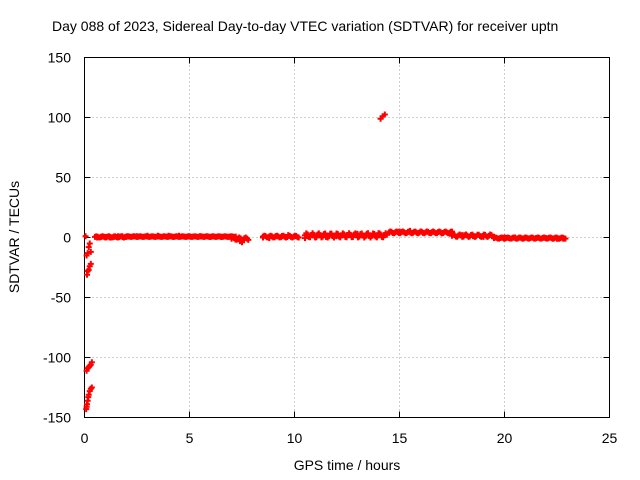  What do you see at coordinates (295, 438) in the screenshot?
I see `x-tick-label: 10` at bounding box center [295, 438].